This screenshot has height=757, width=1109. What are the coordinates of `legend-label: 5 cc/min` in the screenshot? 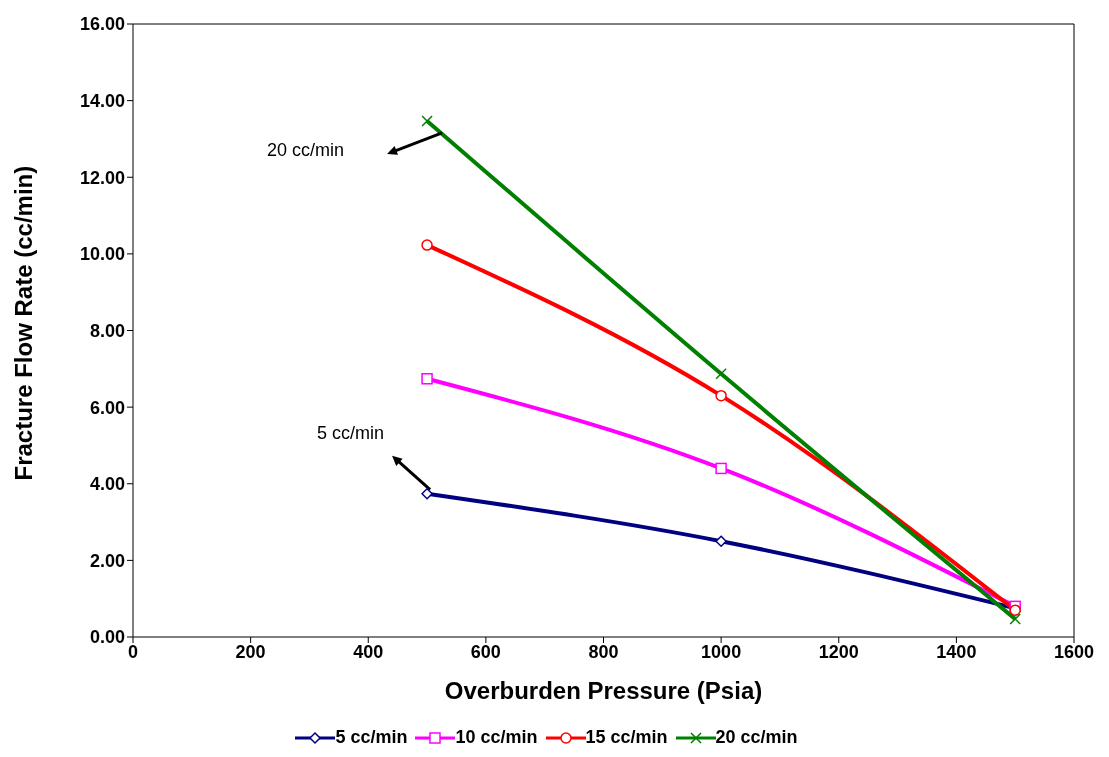 It's located at (371, 737).